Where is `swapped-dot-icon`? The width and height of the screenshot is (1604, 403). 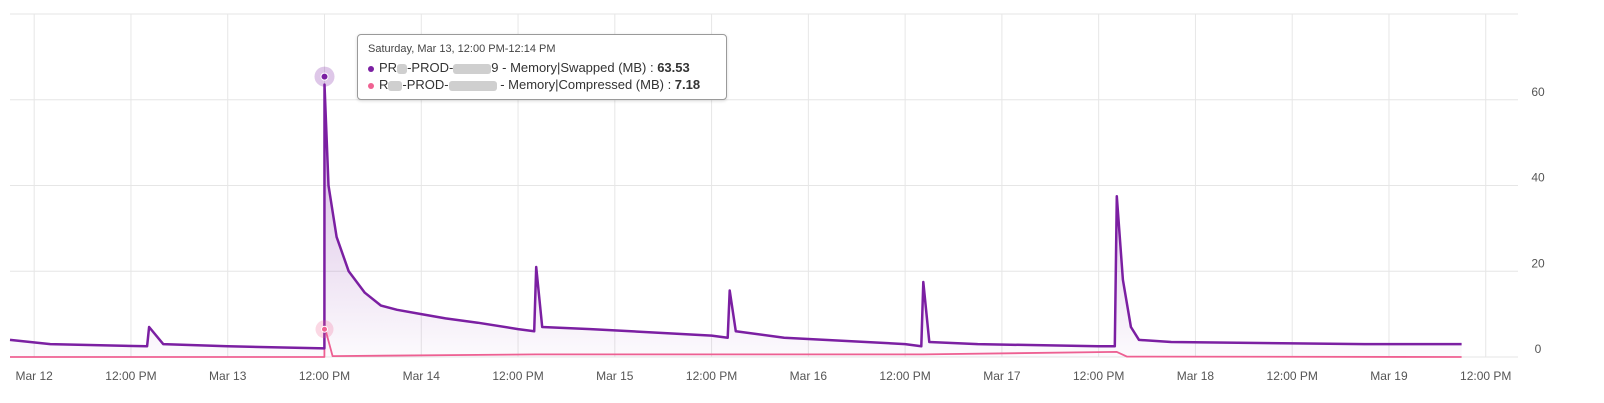
swapped-dot-icon is located at coordinates (371, 68).